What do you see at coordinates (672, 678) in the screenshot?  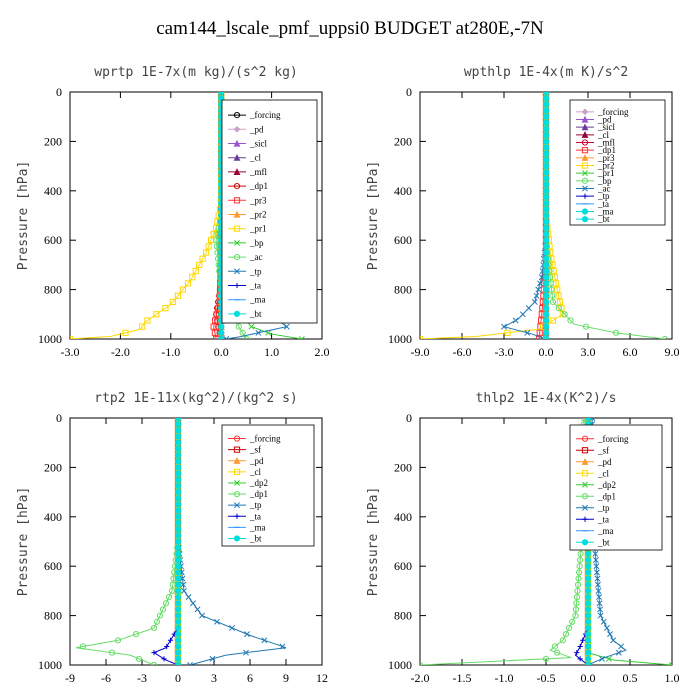 I see `x-tick-label: 1.0` at bounding box center [672, 678].